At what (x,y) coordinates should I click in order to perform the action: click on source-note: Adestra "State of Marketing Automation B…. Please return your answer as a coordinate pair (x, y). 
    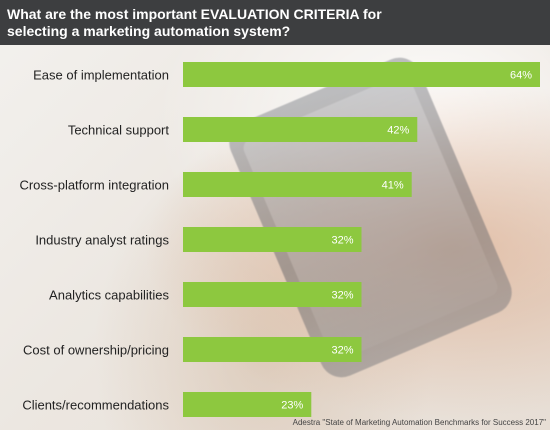
    Looking at the image, I should click on (419, 422).